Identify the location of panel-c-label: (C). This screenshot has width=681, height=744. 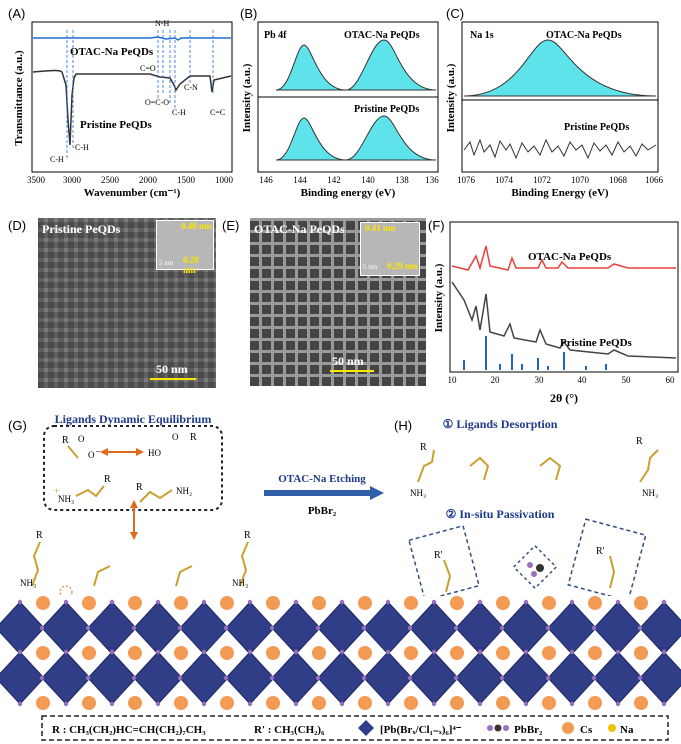
(455, 13).